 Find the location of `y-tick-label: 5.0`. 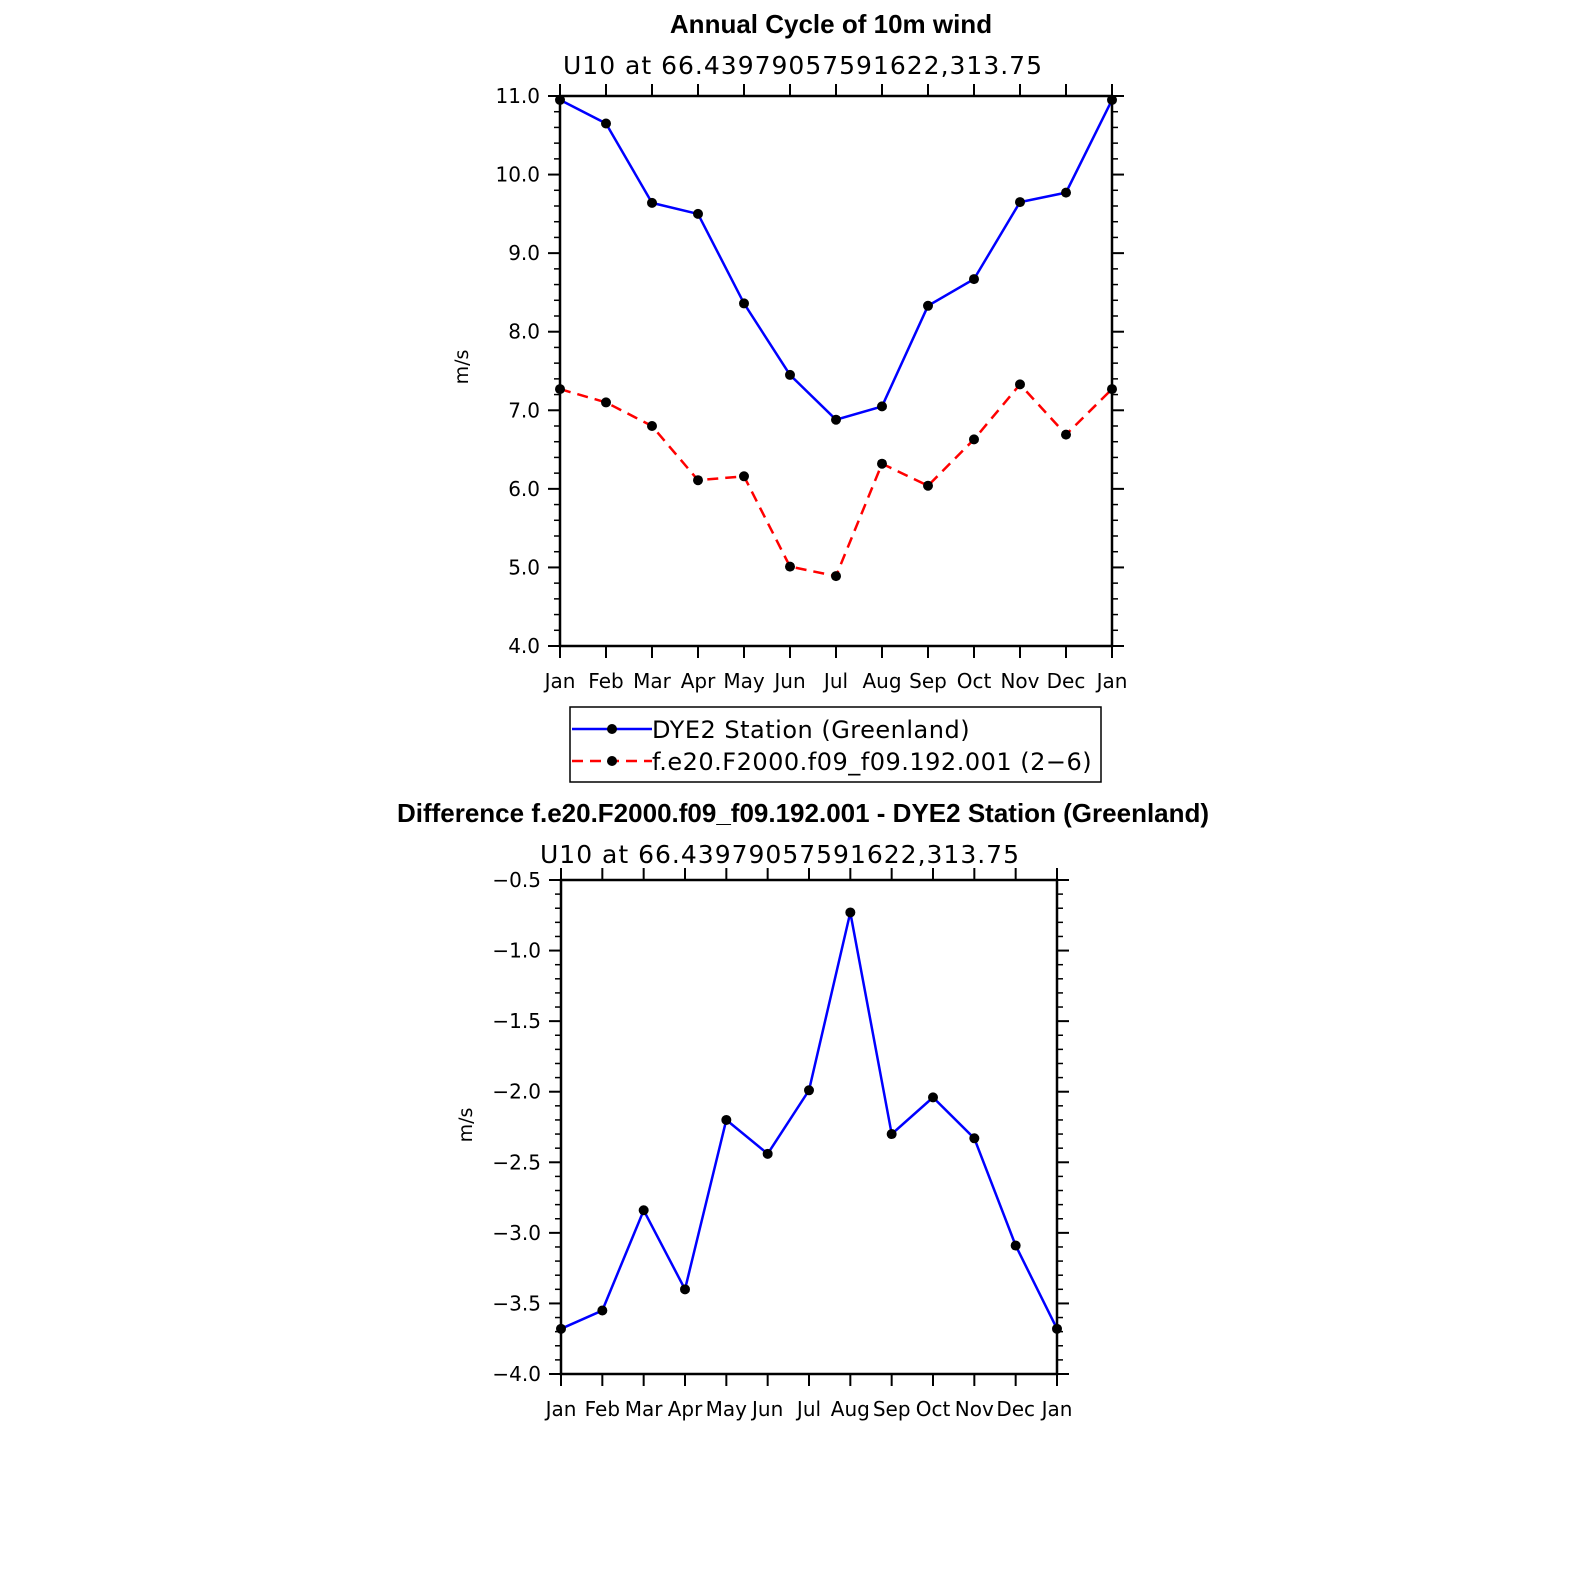

y-tick-label: 5.0 is located at coordinates (524, 567).